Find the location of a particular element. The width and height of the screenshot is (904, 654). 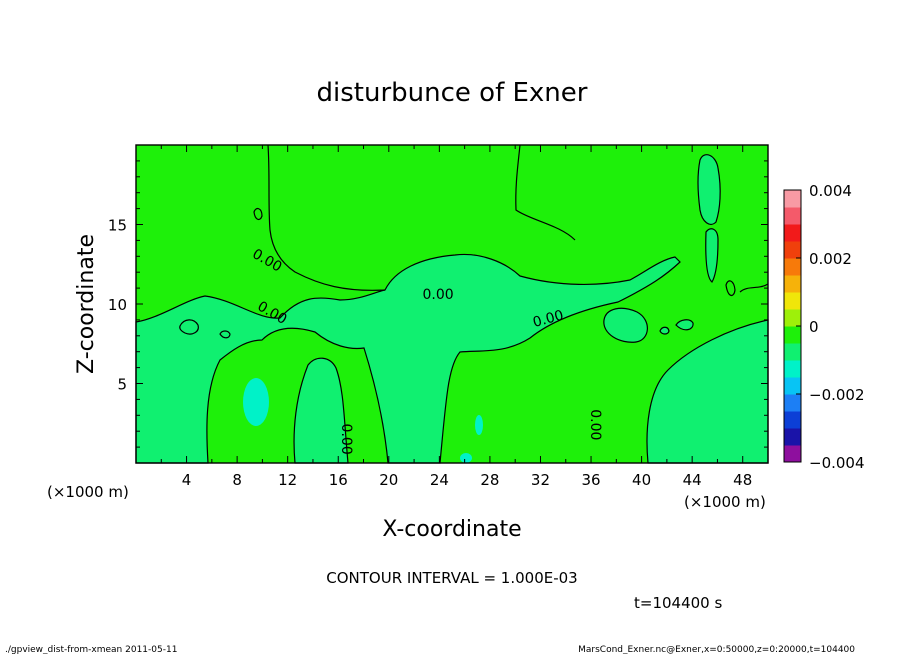

x-tick-label: 32 is located at coordinates (540, 480).